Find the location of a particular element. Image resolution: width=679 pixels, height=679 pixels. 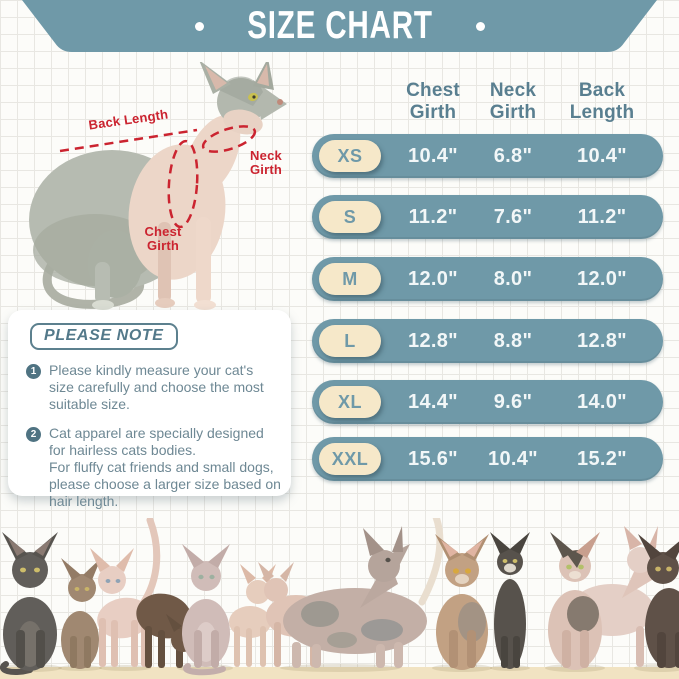

column-header-neck-girth: Neck Girth is located at coordinates (513, 101).